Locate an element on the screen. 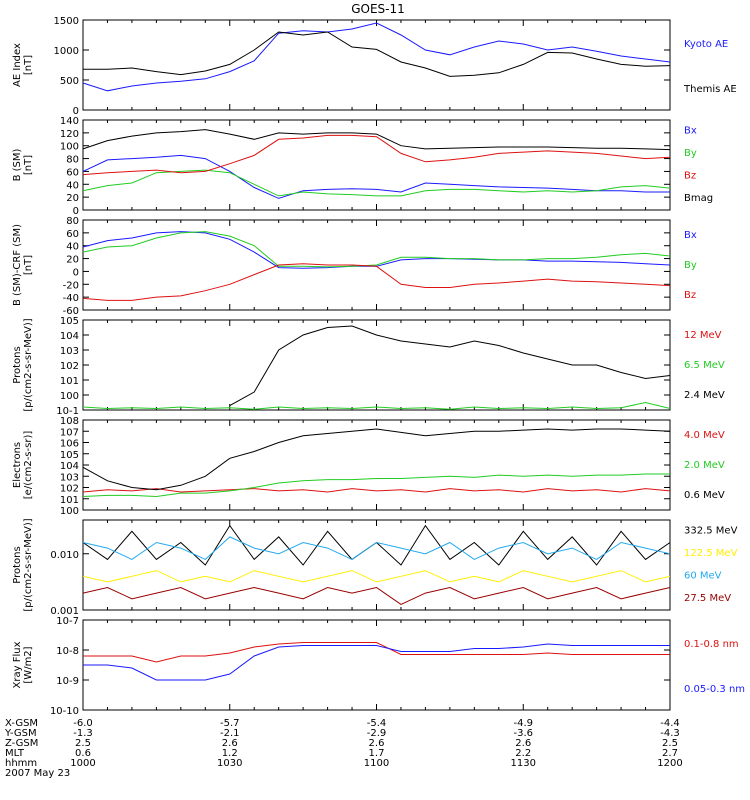  series-line-4-0-mev is located at coordinates (376, 490).